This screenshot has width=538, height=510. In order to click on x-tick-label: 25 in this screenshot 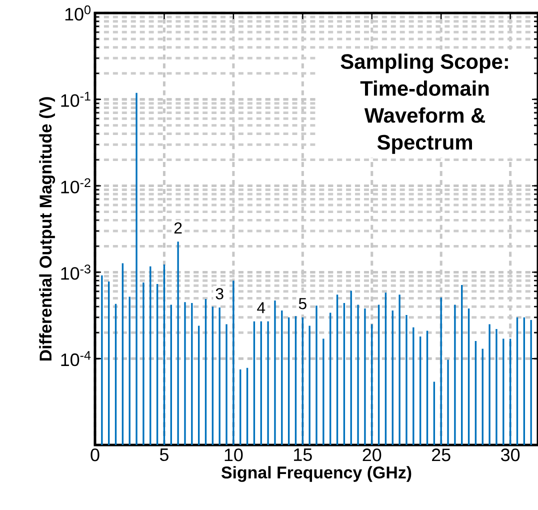, I will do `click(441, 455)`.